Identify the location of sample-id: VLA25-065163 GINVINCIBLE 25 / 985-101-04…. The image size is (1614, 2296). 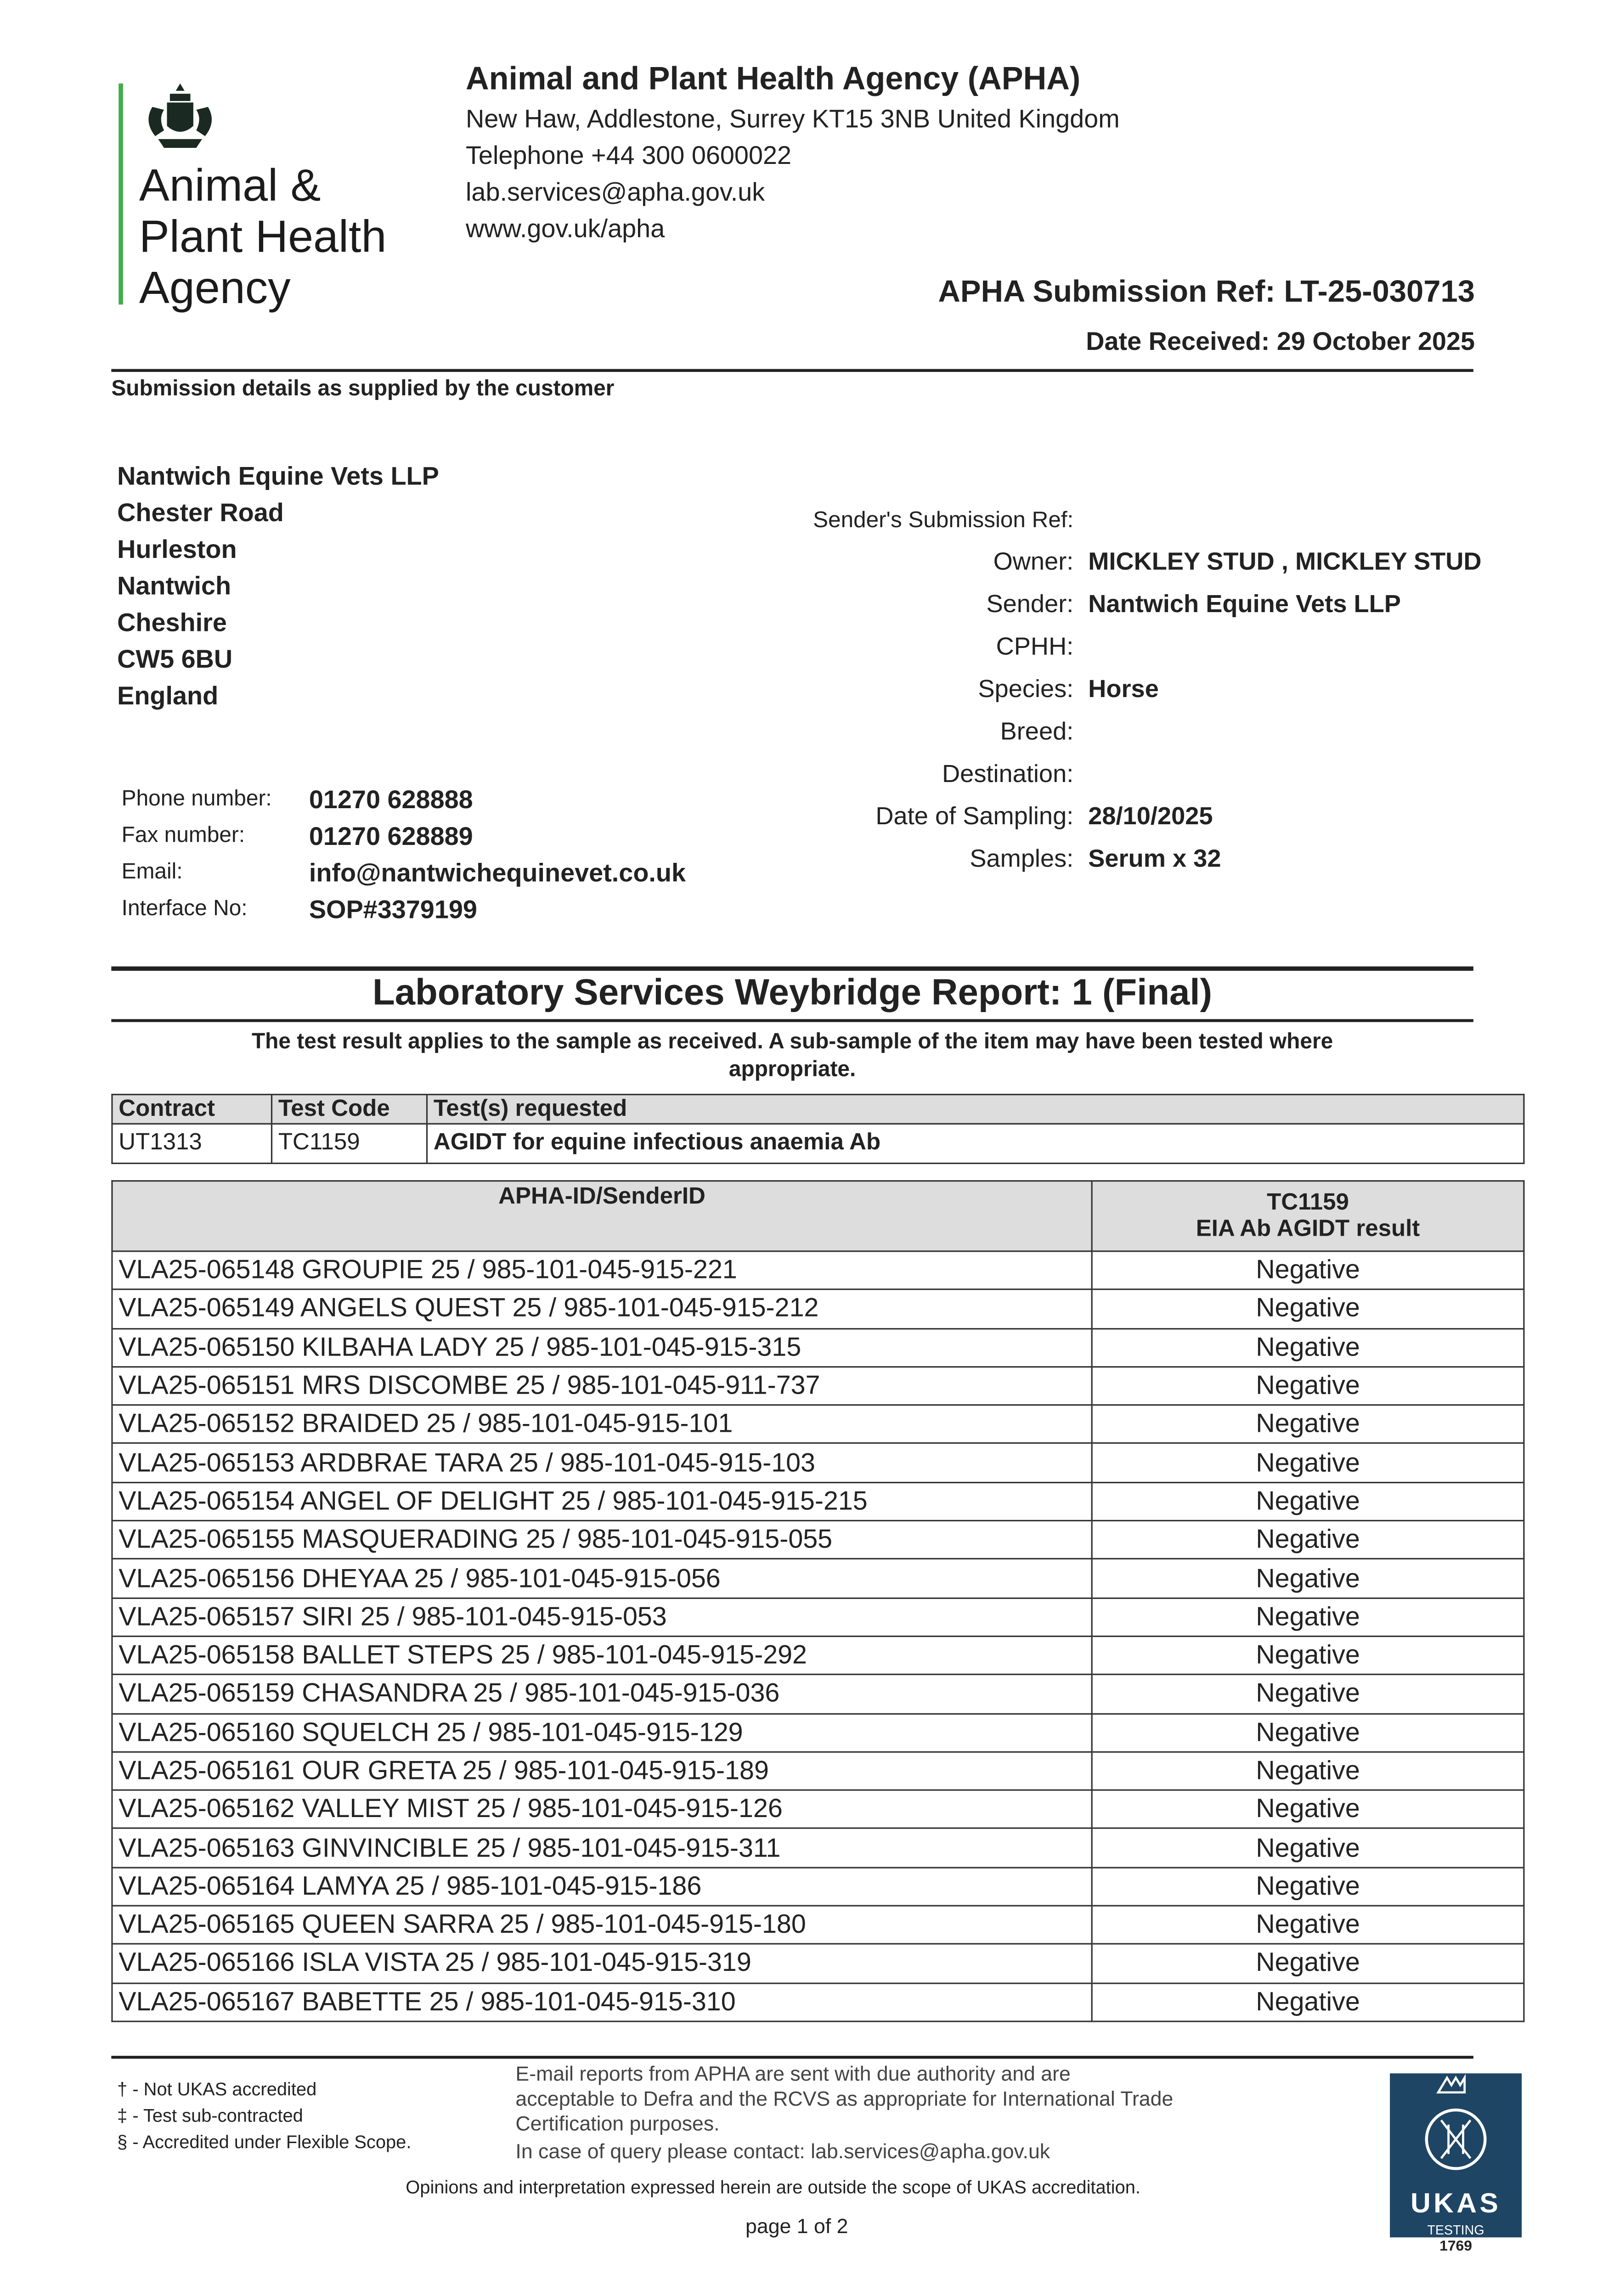
(602, 1848).